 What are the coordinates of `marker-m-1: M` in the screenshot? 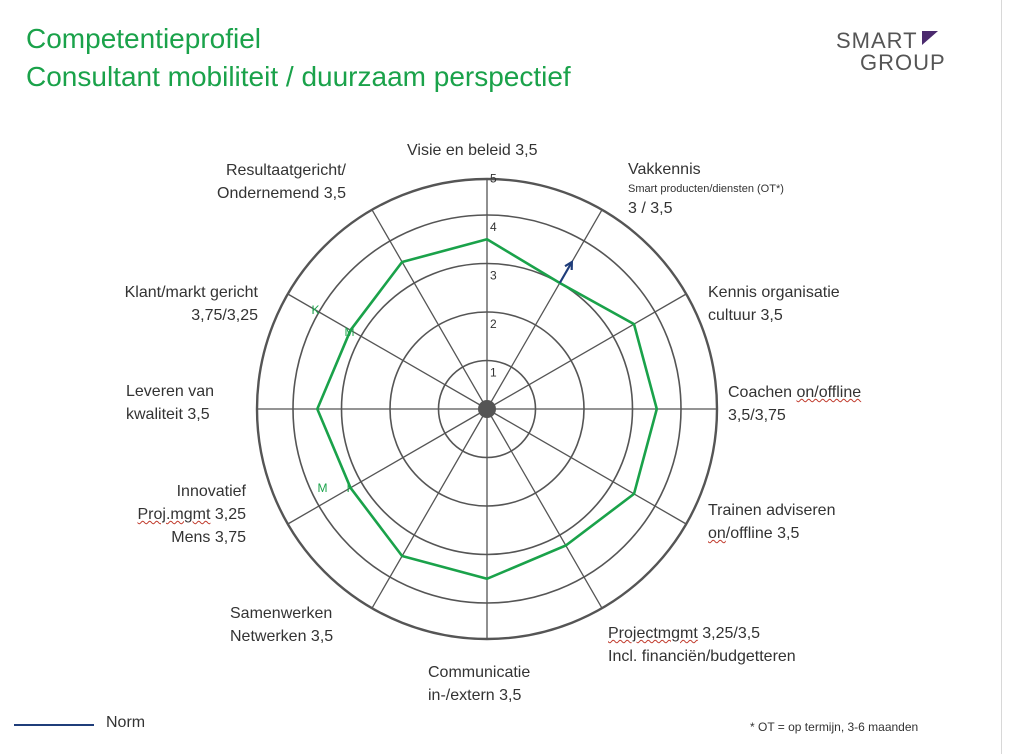 It's located at (349, 332).